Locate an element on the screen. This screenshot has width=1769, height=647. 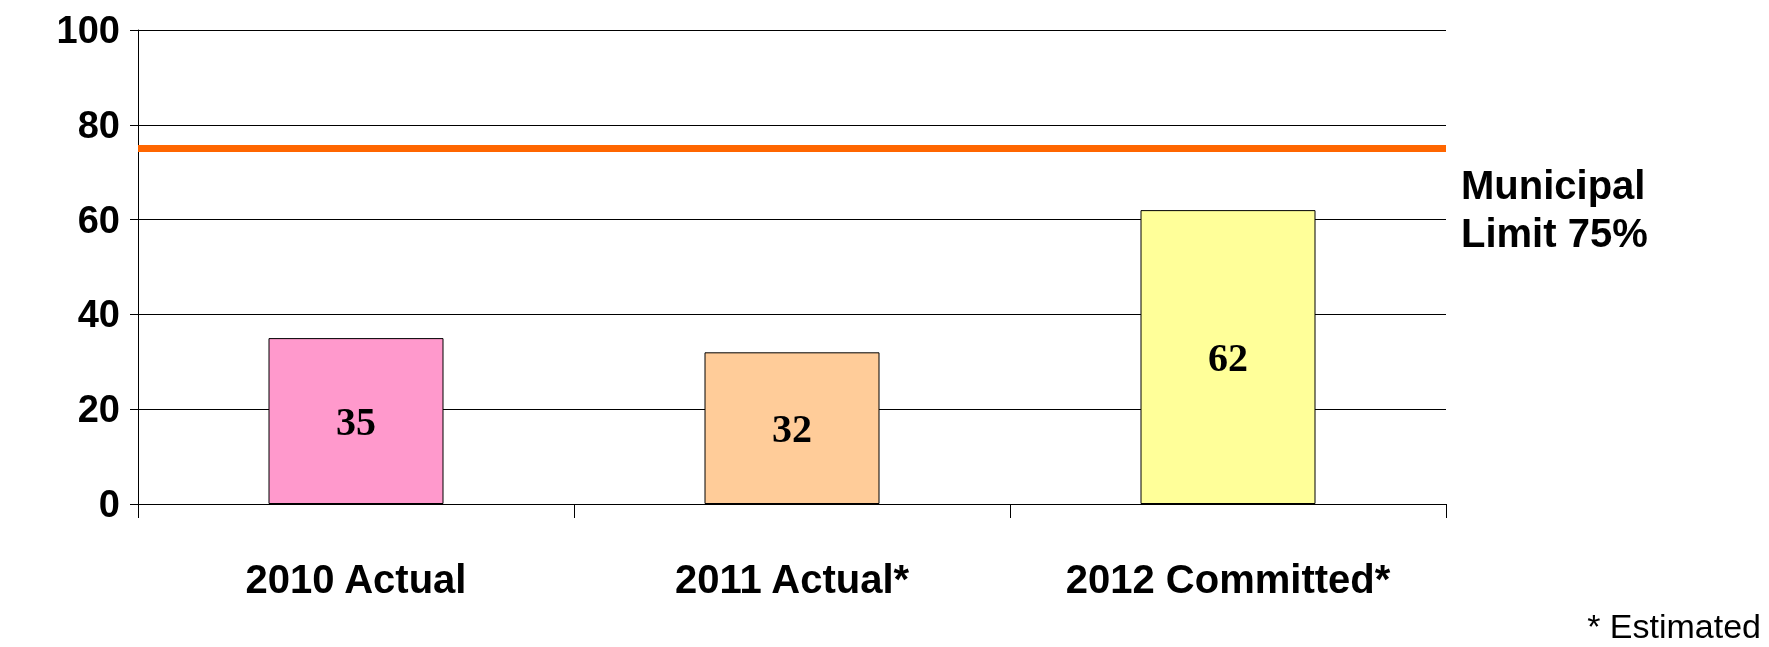
y-tick-label: 60 is located at coordinates (98, 219).